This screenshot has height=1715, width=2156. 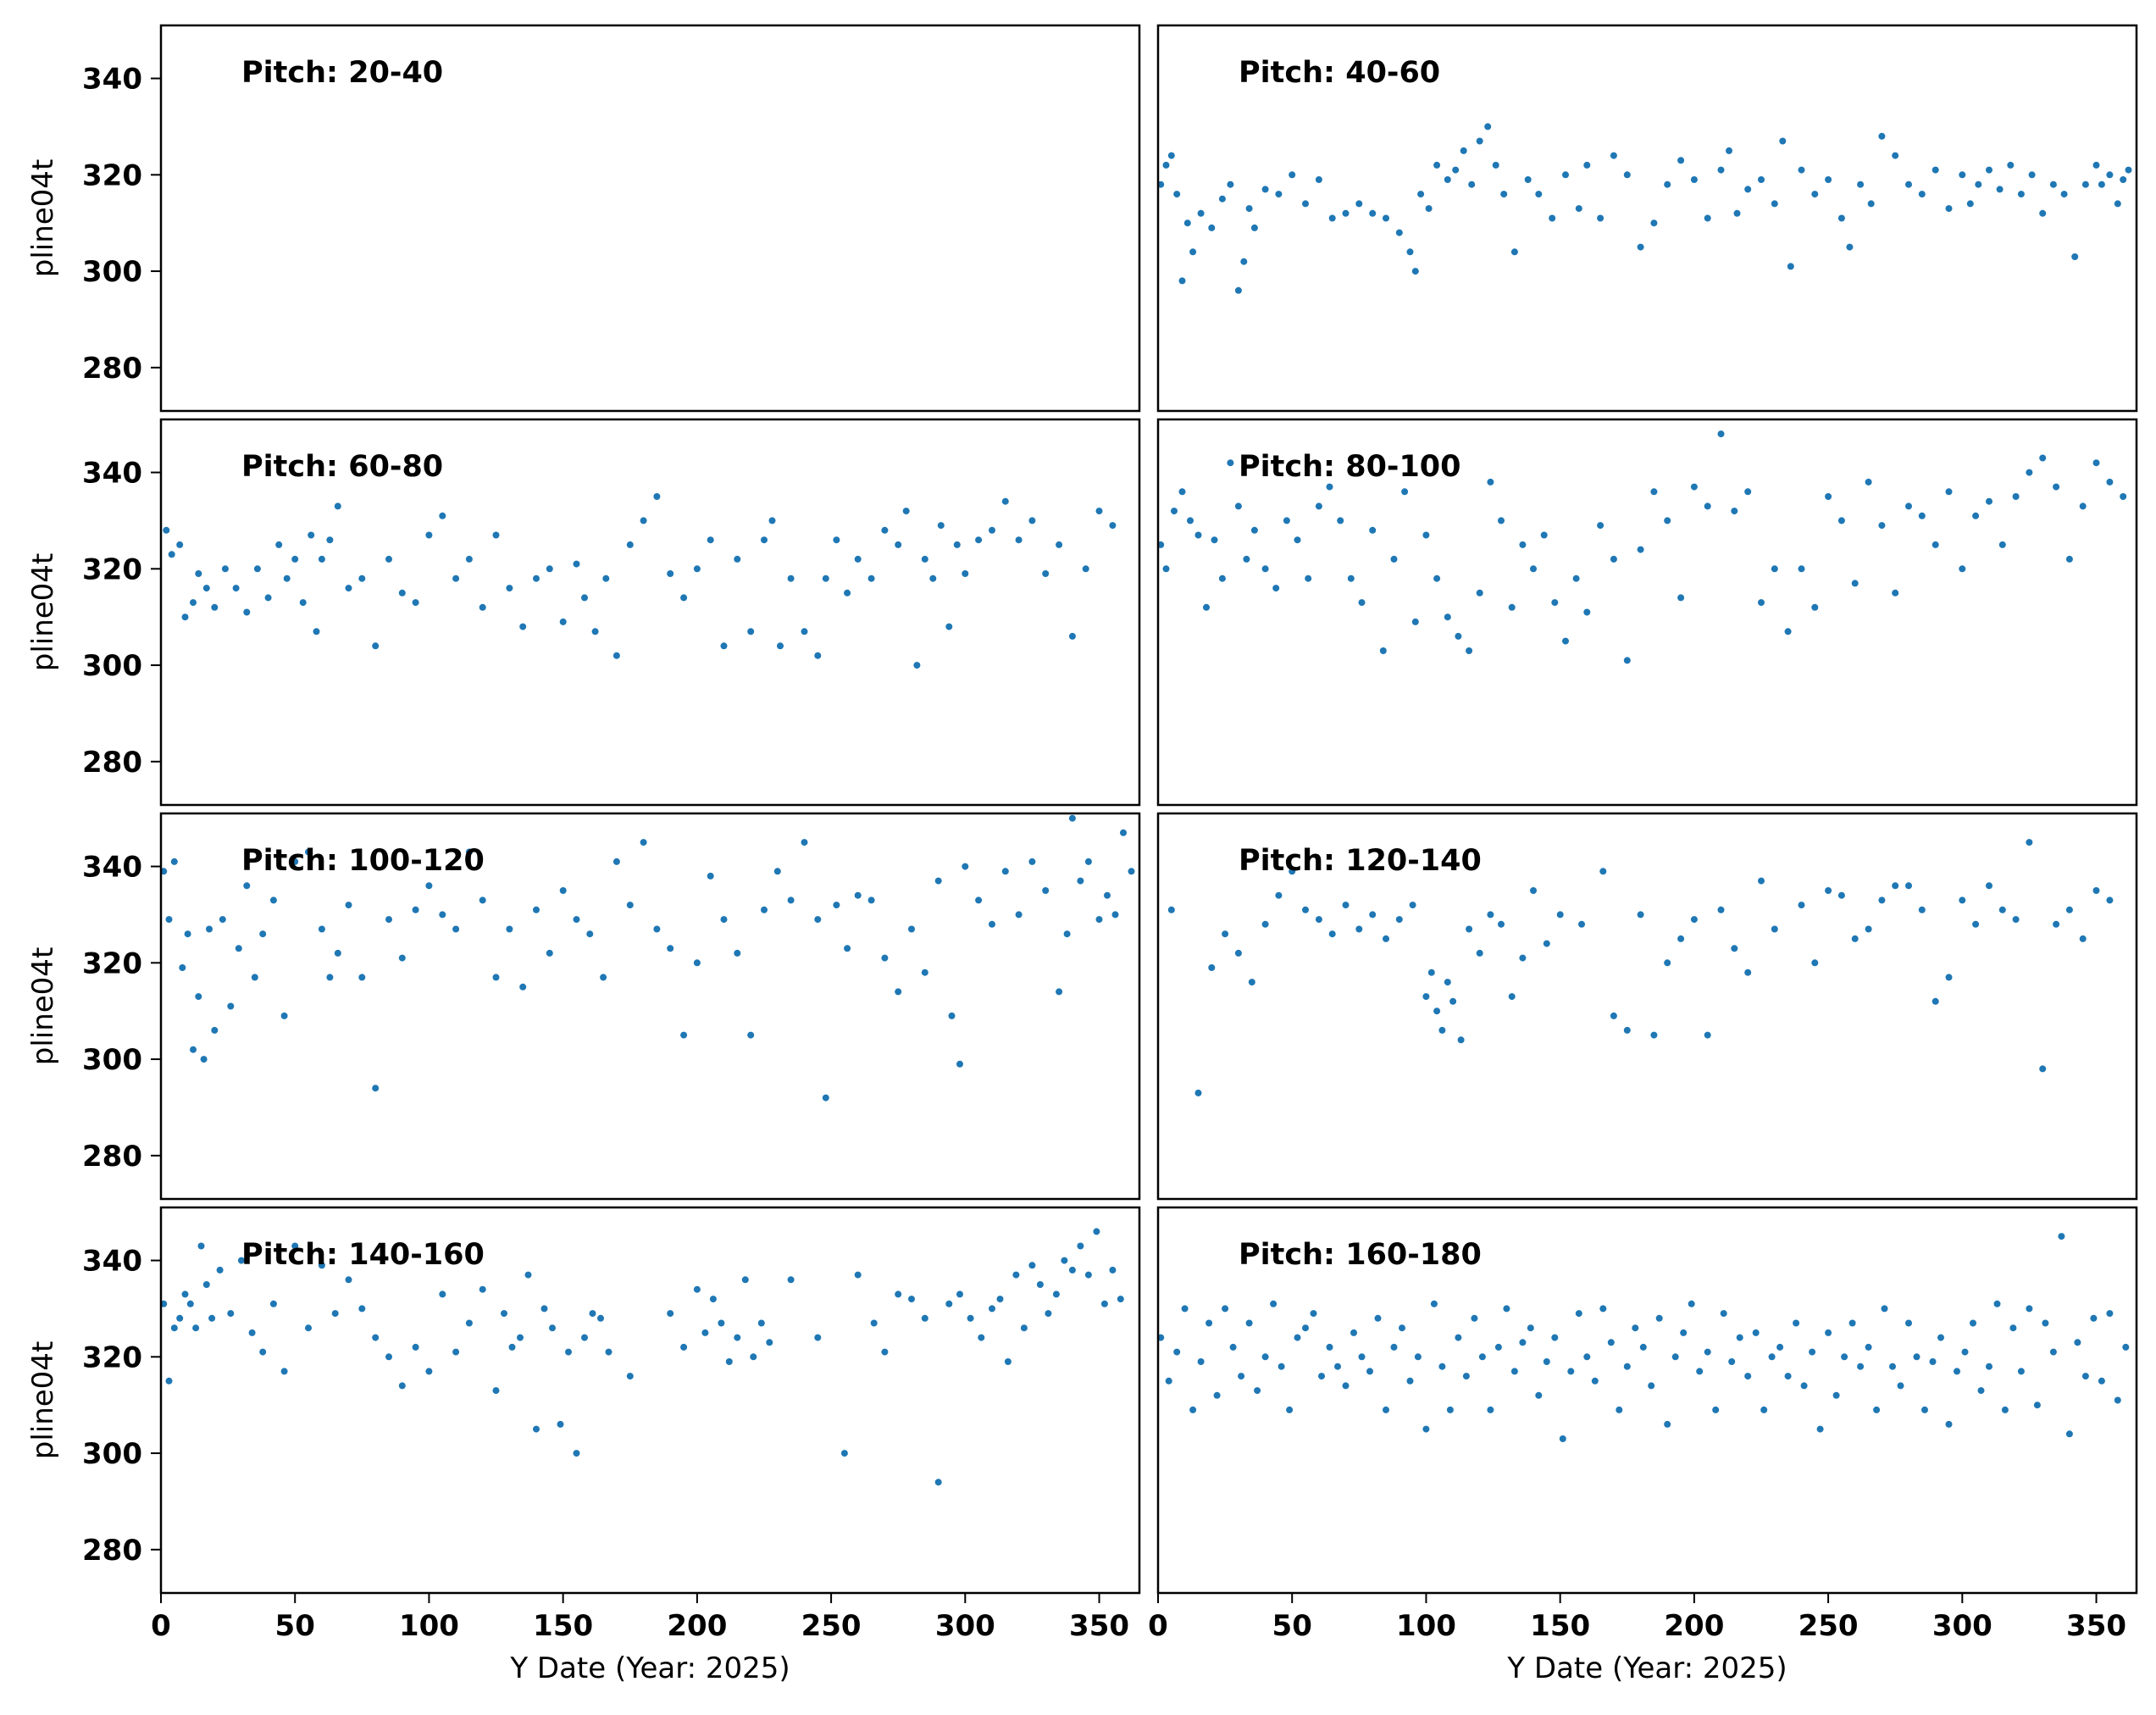 I want to click on x-axis-label: Y Date (Year: 2025), so click(x=1646, y=1668).